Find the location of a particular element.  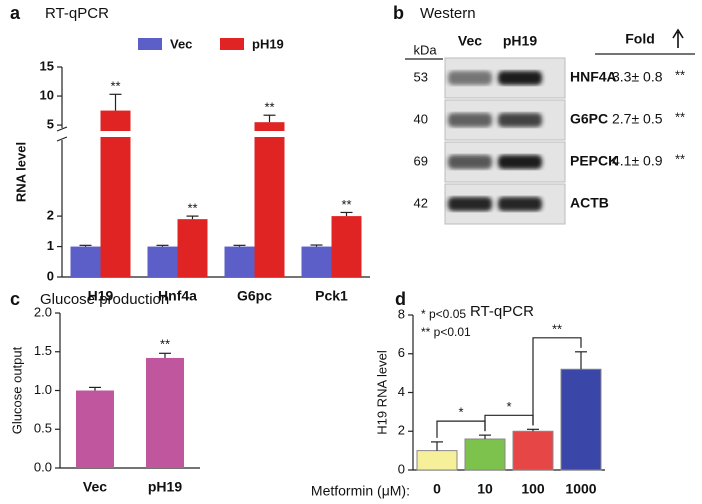

comparison-label: * is located at coordinates (508, 406).